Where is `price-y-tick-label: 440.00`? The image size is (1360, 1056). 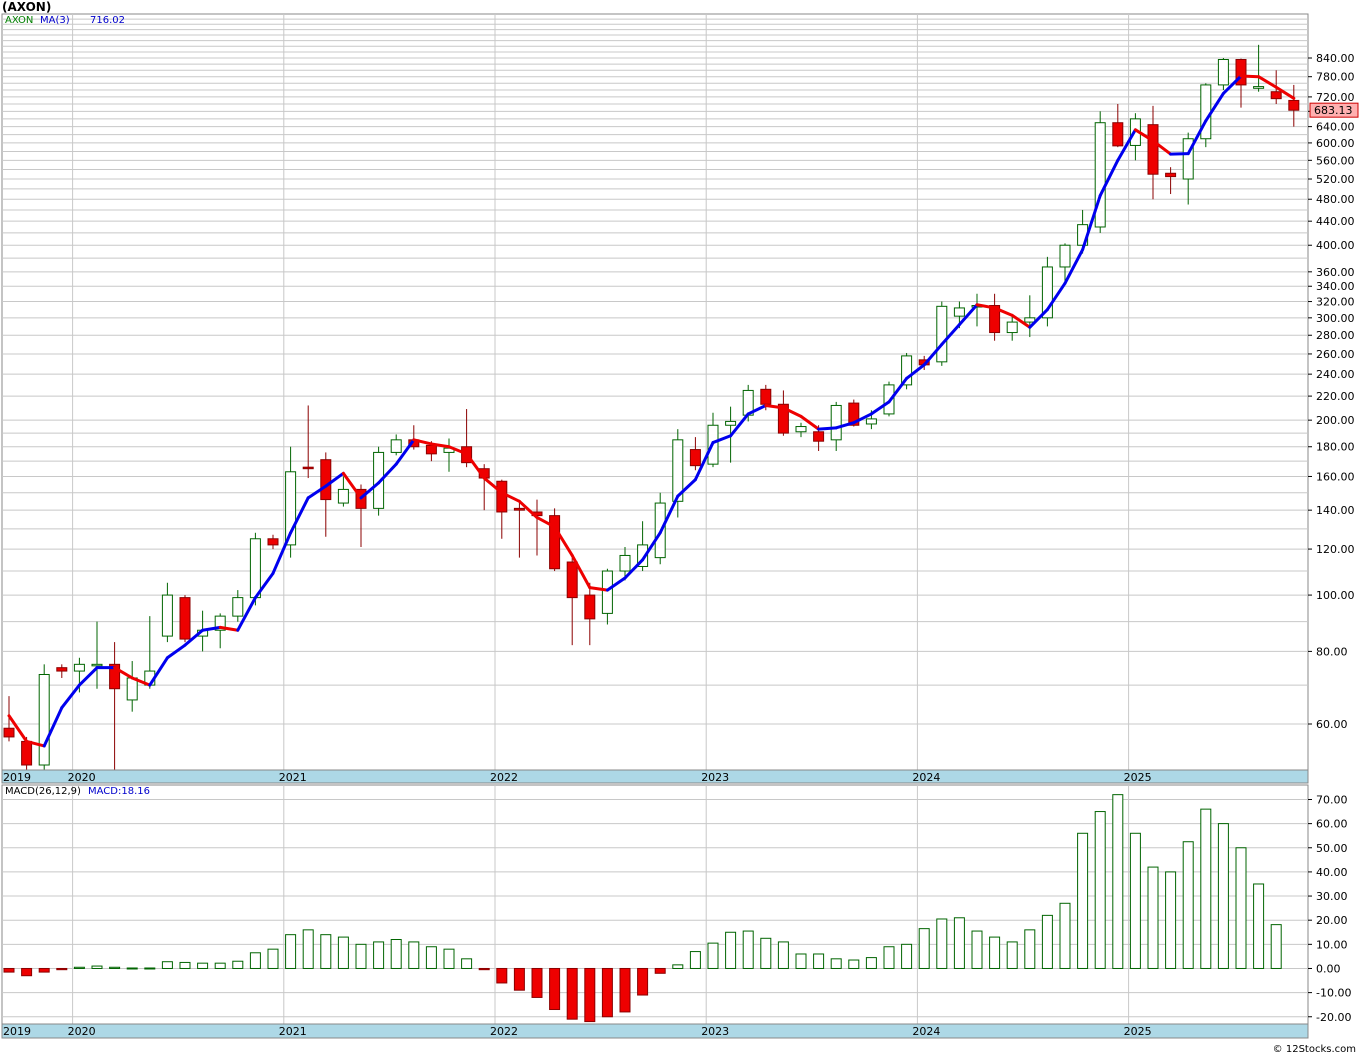
price-y-tick-label: 440.00 is located at coordinates (1335, 221).